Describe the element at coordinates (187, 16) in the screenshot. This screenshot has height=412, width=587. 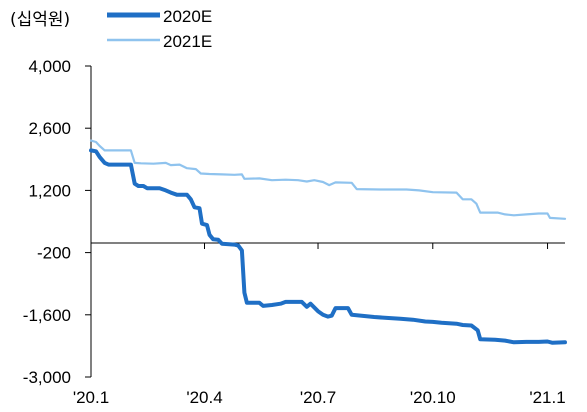
I see `legend-label-2020E: 2020E` at that location.